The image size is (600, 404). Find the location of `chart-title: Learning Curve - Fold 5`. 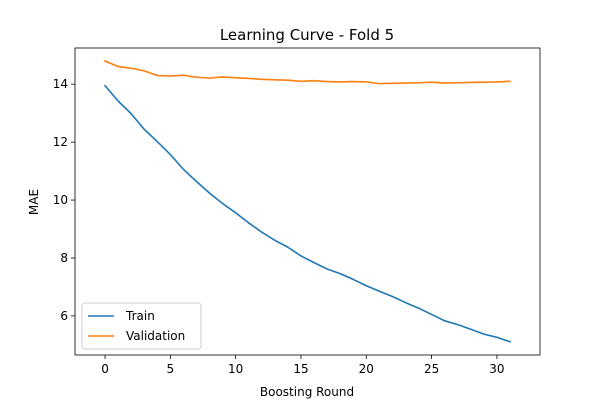

chart-title: Learning Curve - Fold 5 is located at coordinates (307, 35).